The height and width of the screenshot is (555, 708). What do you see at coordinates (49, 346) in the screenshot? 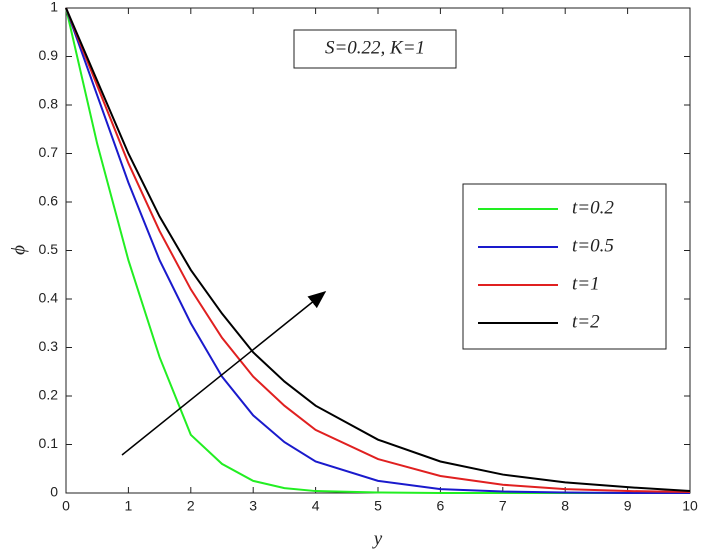
I see `y-tick-label: 0.3` at bounding box center [49, 346].